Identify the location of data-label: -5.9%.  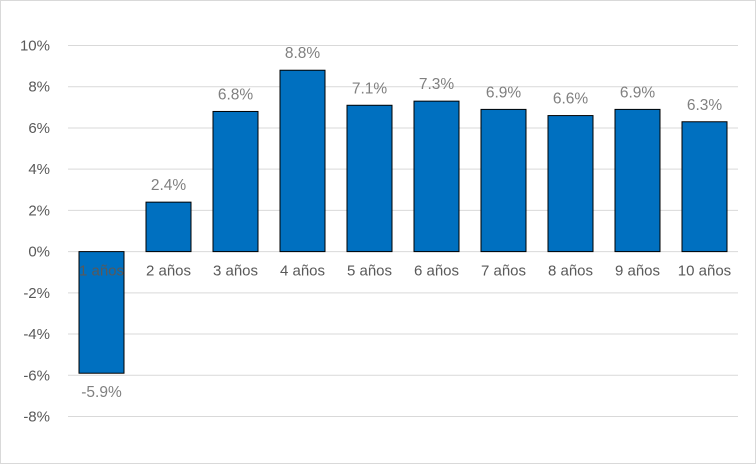
(101, 392).